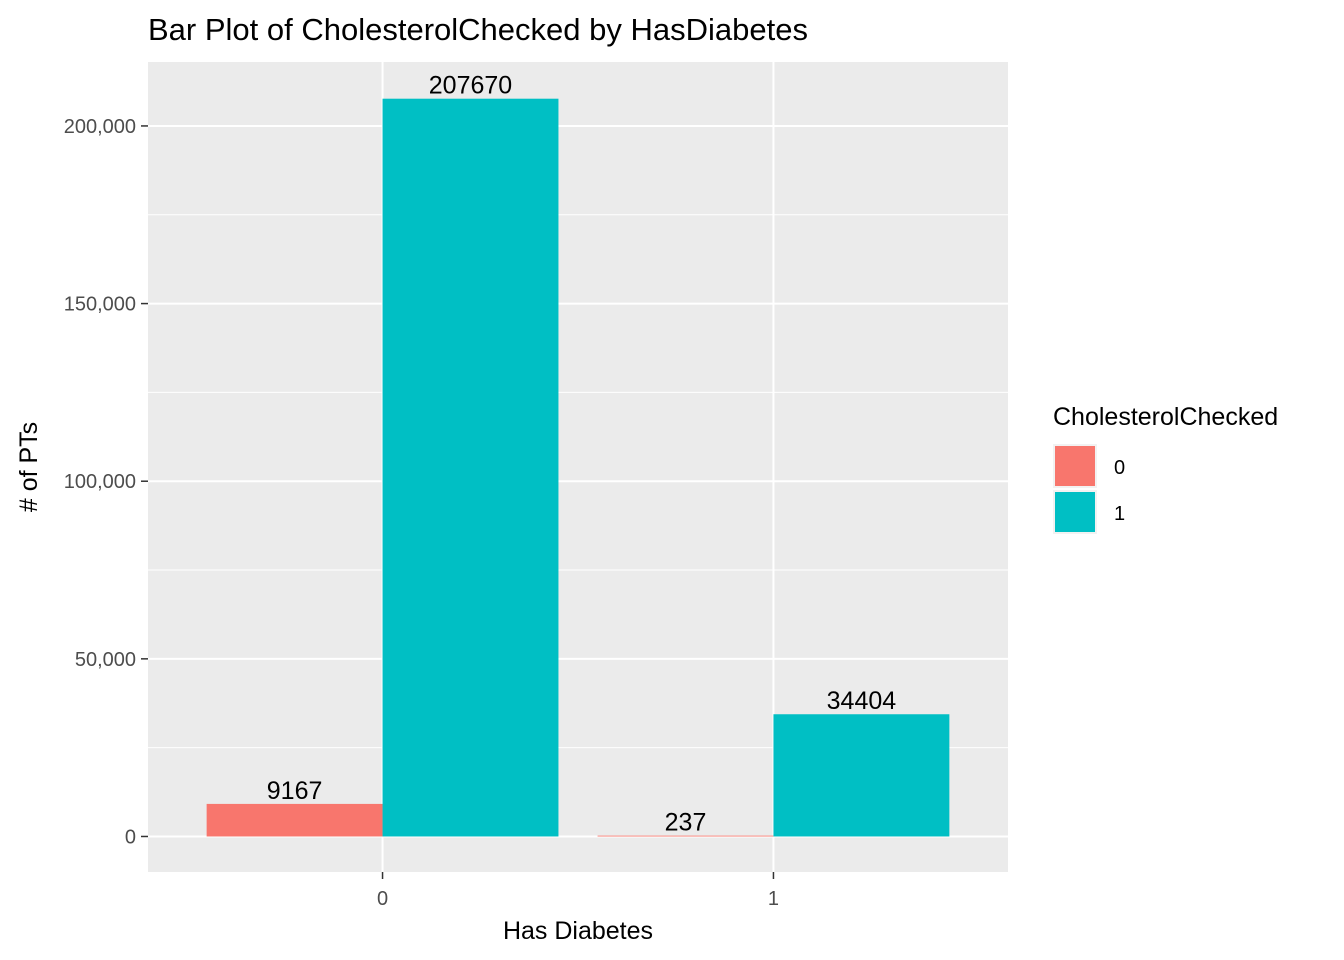  Describe the element at coordinates (29, 467) in the screenshot. I see `y-axis-title: # of PTs` at that location.